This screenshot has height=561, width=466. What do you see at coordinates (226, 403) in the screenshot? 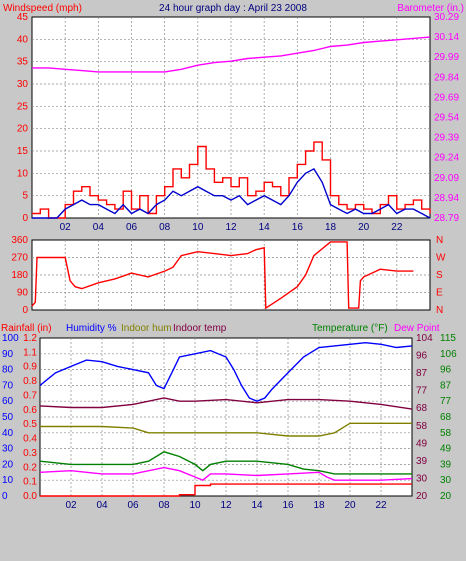
I see `indoor_temp-line` at bounding box center [226, 403].